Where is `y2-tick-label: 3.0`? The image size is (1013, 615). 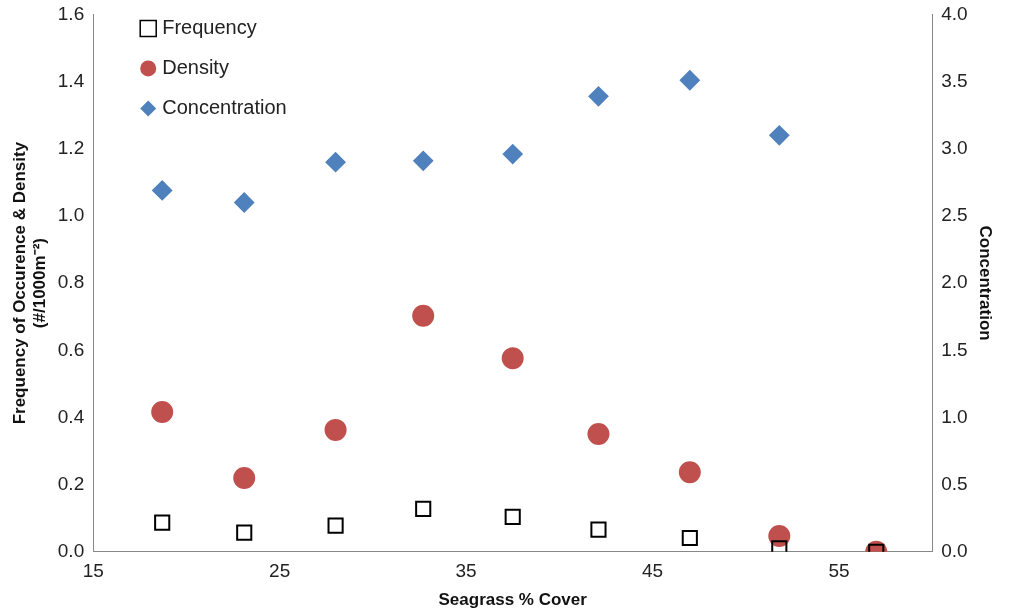
y2-tick-label: 3.0 is located at coordinates (954, 147).